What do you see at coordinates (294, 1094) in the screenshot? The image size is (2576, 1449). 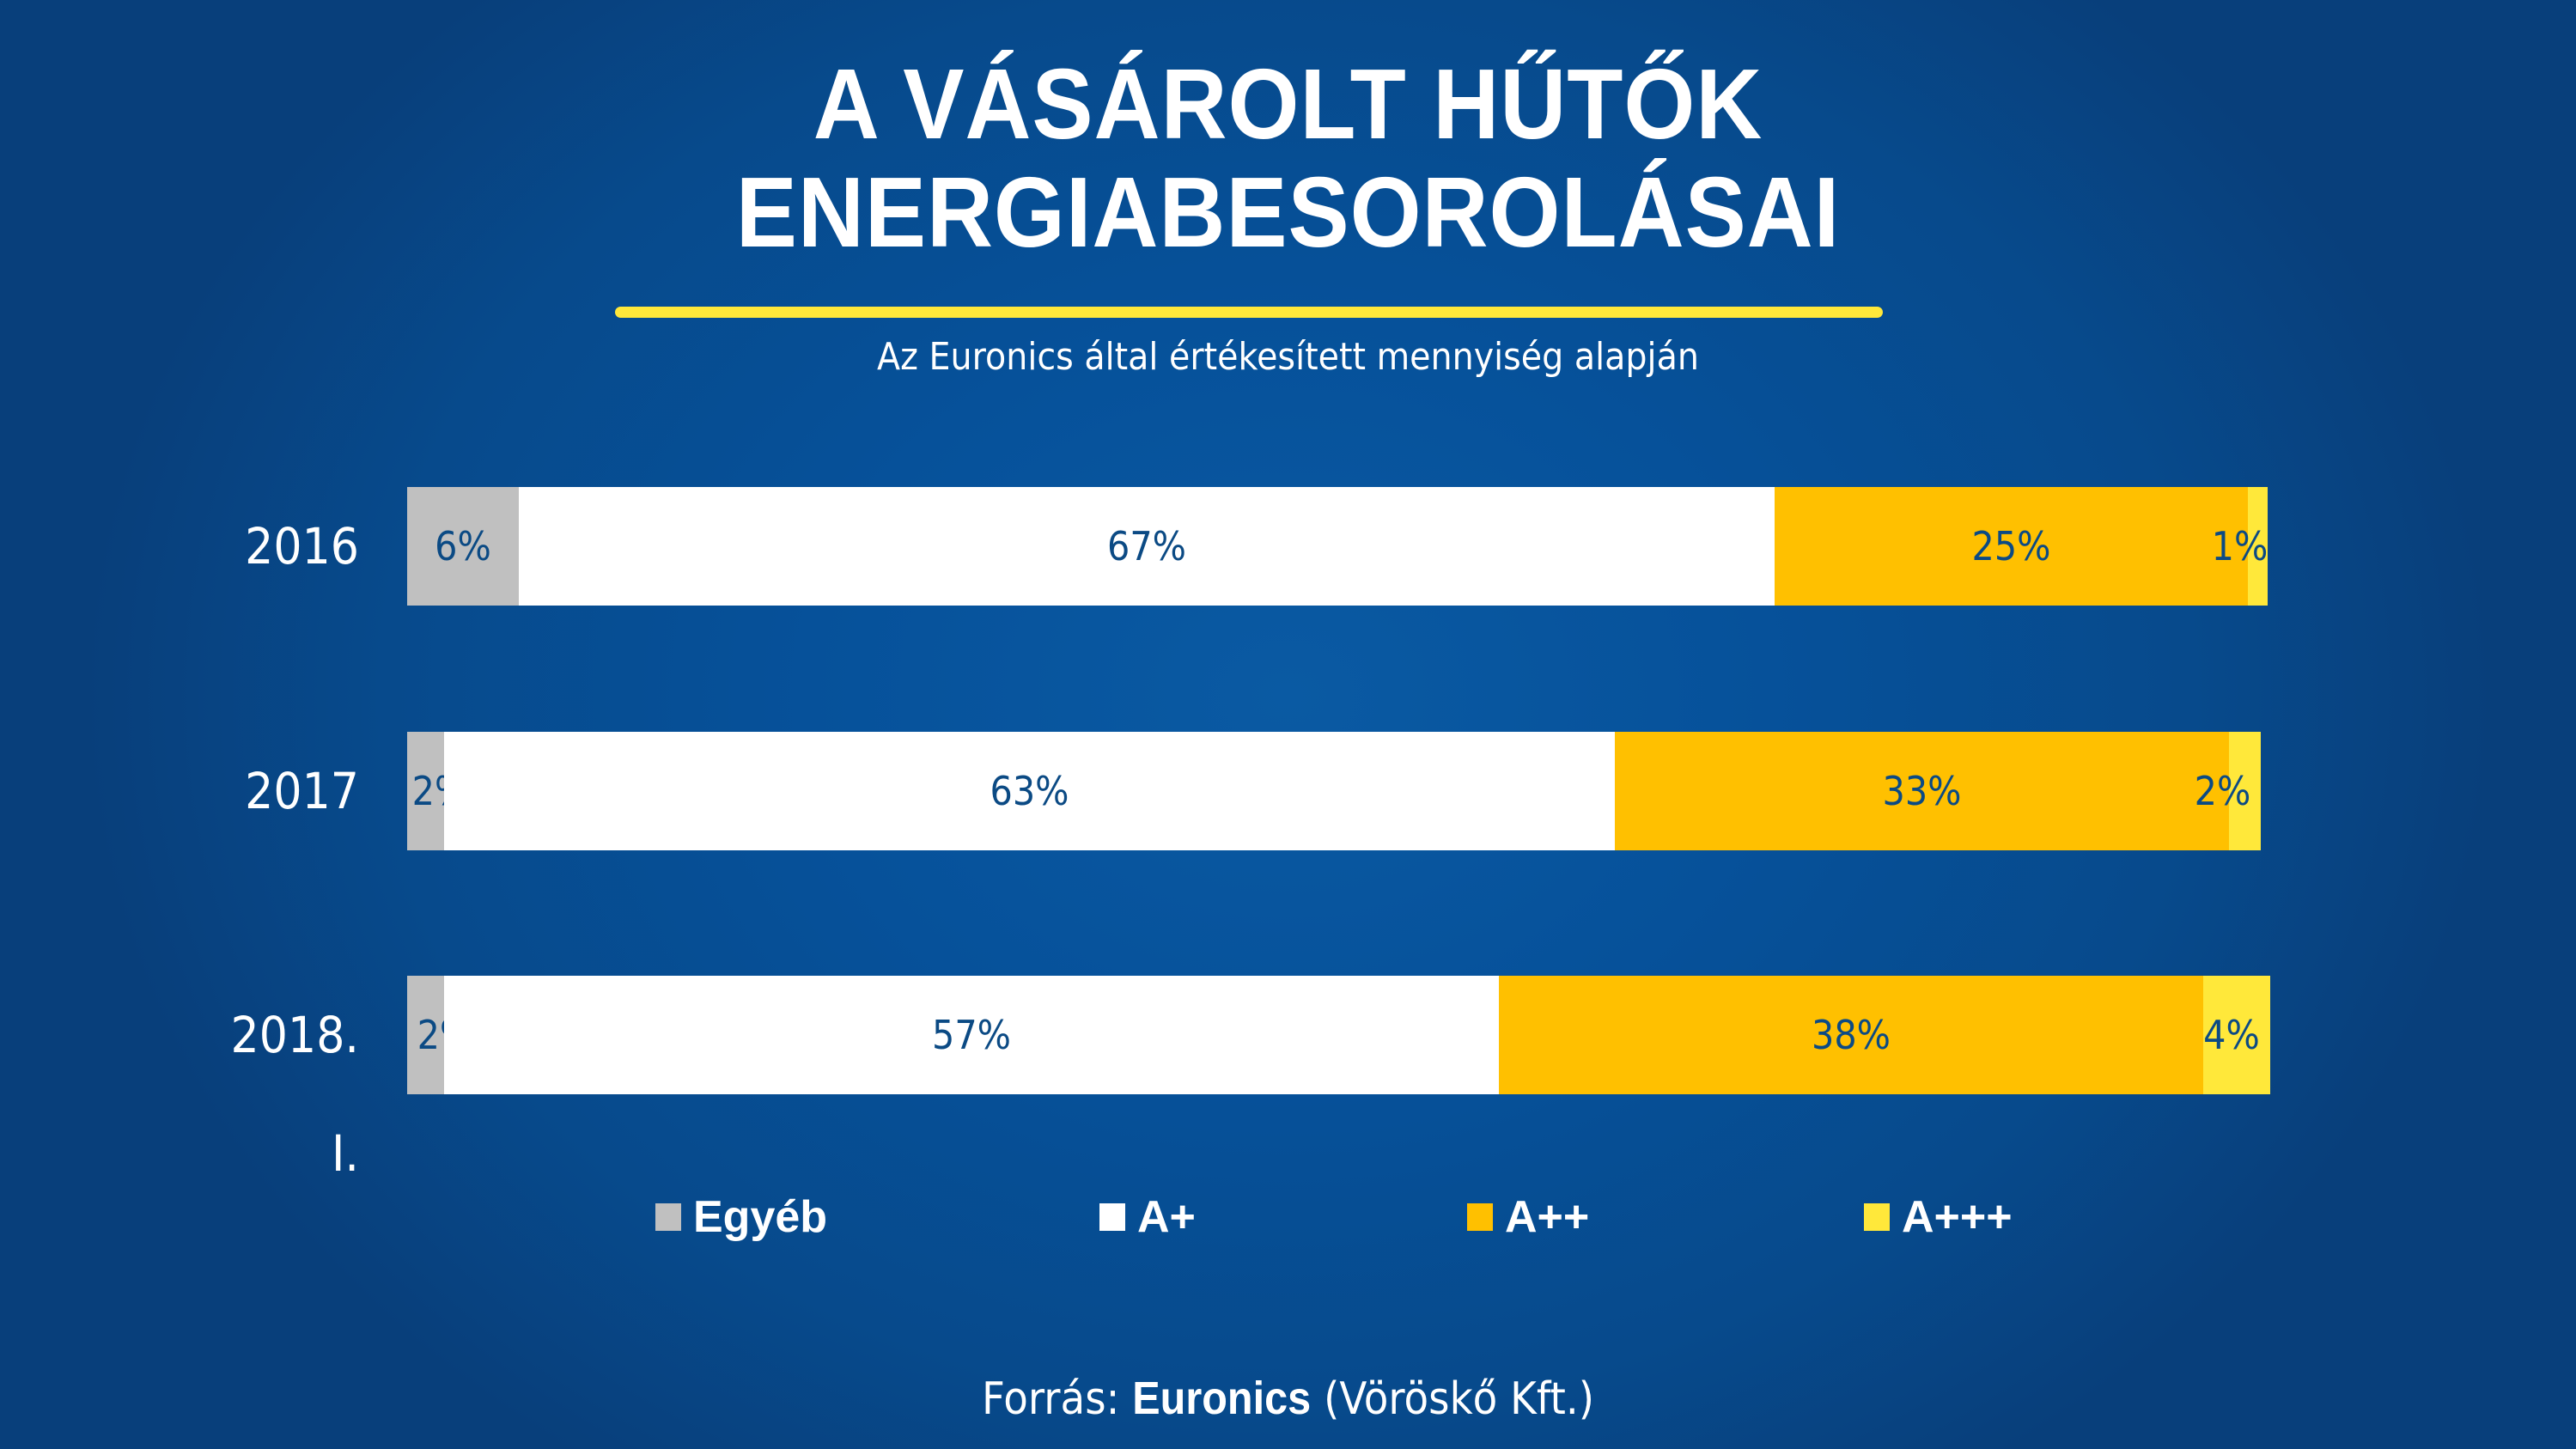 I see `row-label-2018-i: 2018. I.` at bounding box center [294, 1094].